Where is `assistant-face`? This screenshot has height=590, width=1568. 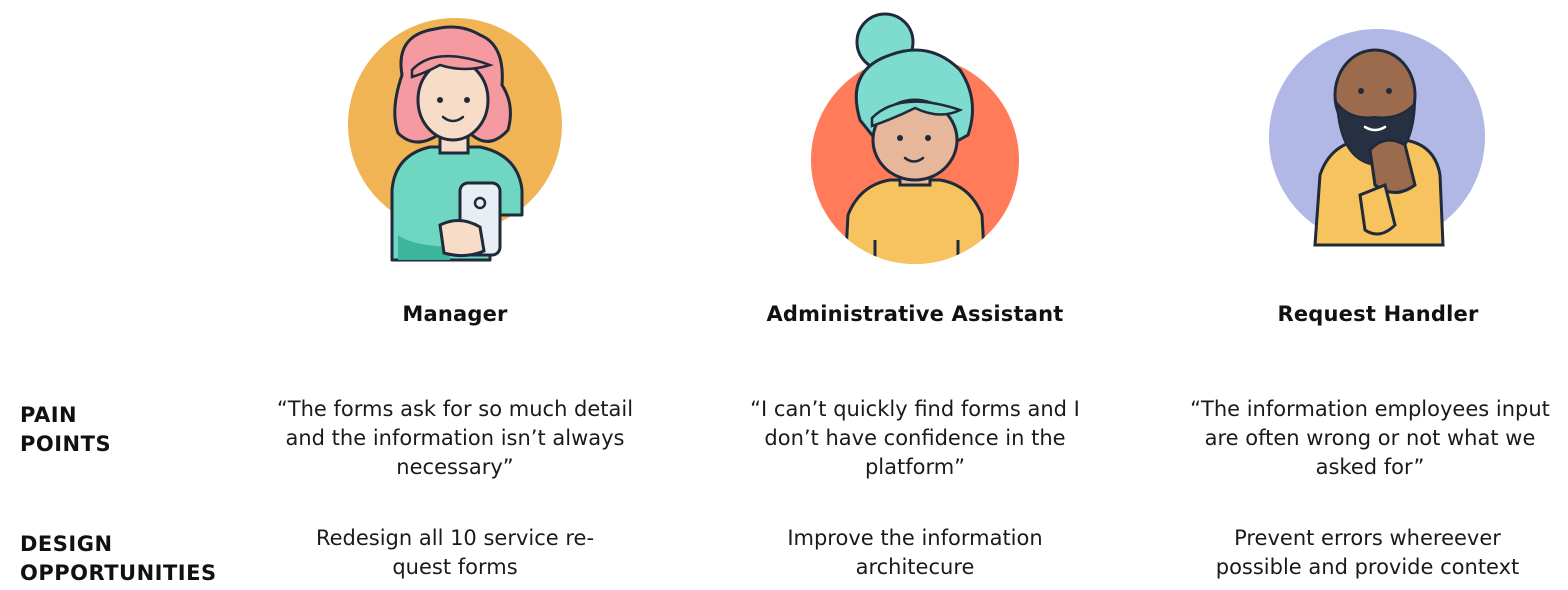 assistant-face is located at coordinates (915, 140).